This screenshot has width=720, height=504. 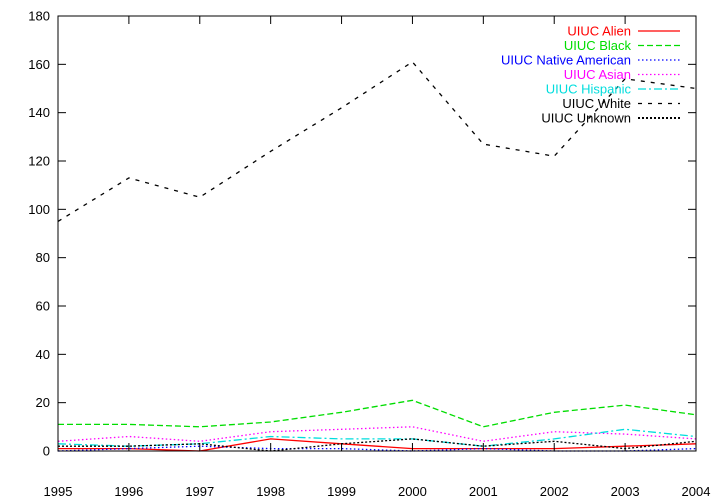 What do you see at coordinates (586, 118) in the screenshot?
I see `legend-label: UIUC Unknown` at bounding box center [586, 118].